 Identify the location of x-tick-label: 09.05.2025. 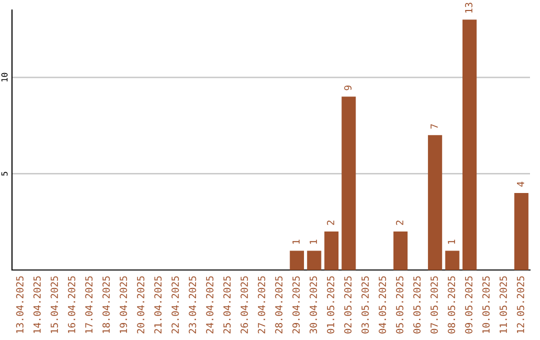
(468, 305).